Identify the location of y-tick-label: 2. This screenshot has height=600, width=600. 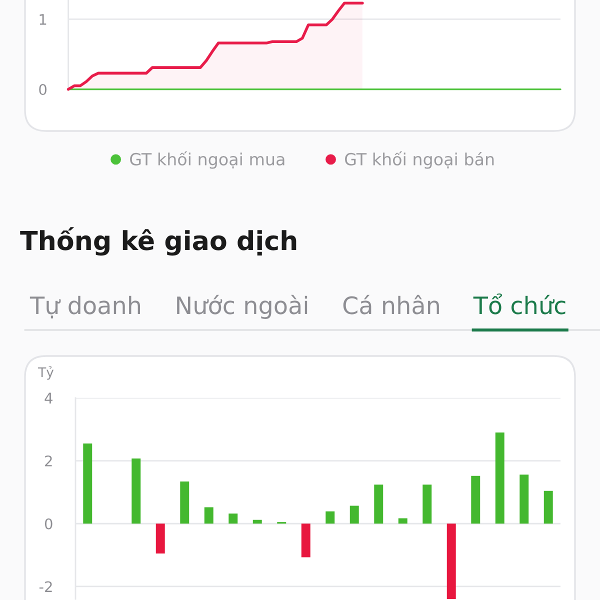
(48, 460).